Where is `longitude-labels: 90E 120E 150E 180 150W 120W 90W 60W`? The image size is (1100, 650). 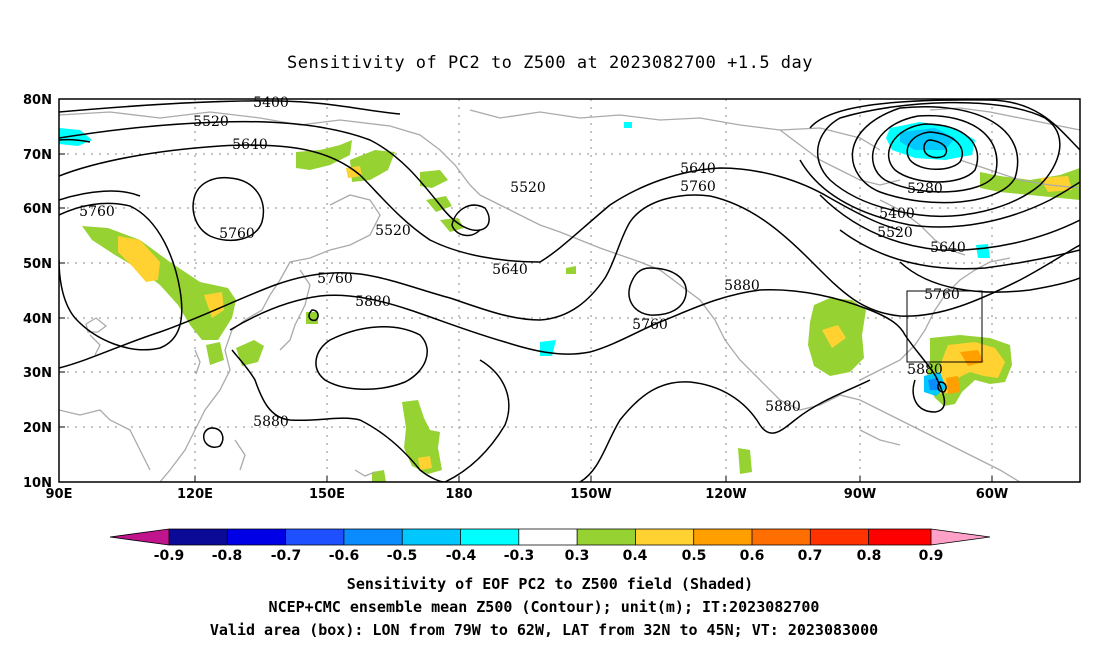
longitude-labels: 90E 120E 150E 180 150W 120W 90W 60W is located at coordinates (527, 494).